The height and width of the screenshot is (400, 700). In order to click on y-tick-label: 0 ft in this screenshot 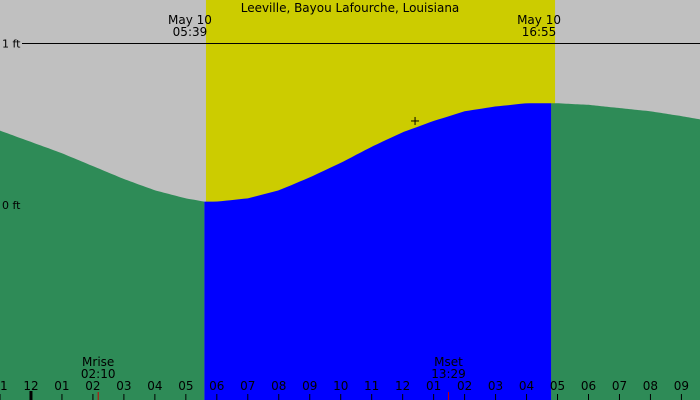, I will do `click(11, 205)`.